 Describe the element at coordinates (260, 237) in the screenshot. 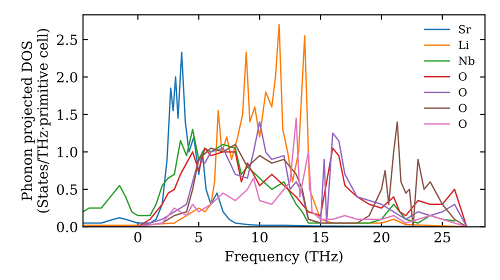

I see `x-tick-label: 10` at that location.